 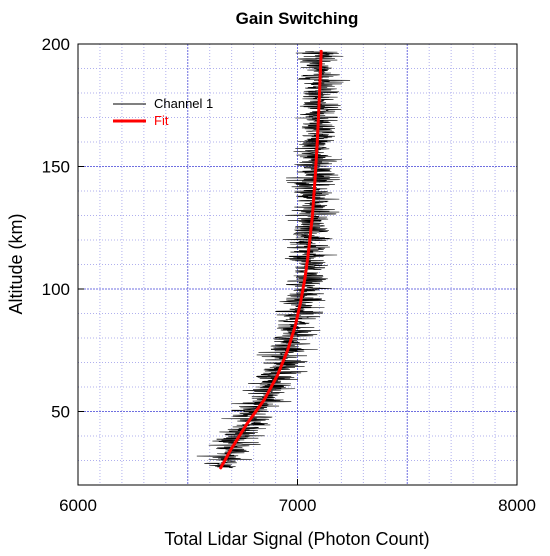 I want to click on y-tick-label: 50, so click(x=60, y=412).